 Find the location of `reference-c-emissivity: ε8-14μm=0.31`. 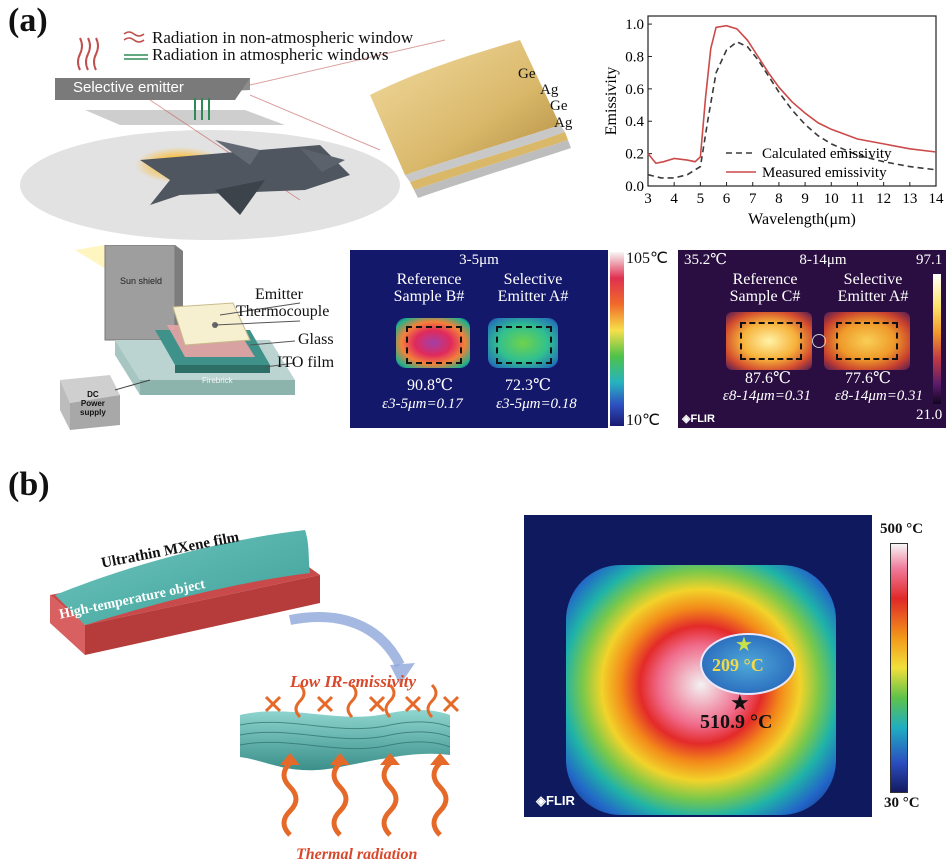

reference-c-emissivity: ε8-14μm=0.31 is located at coordinates (767, 396).